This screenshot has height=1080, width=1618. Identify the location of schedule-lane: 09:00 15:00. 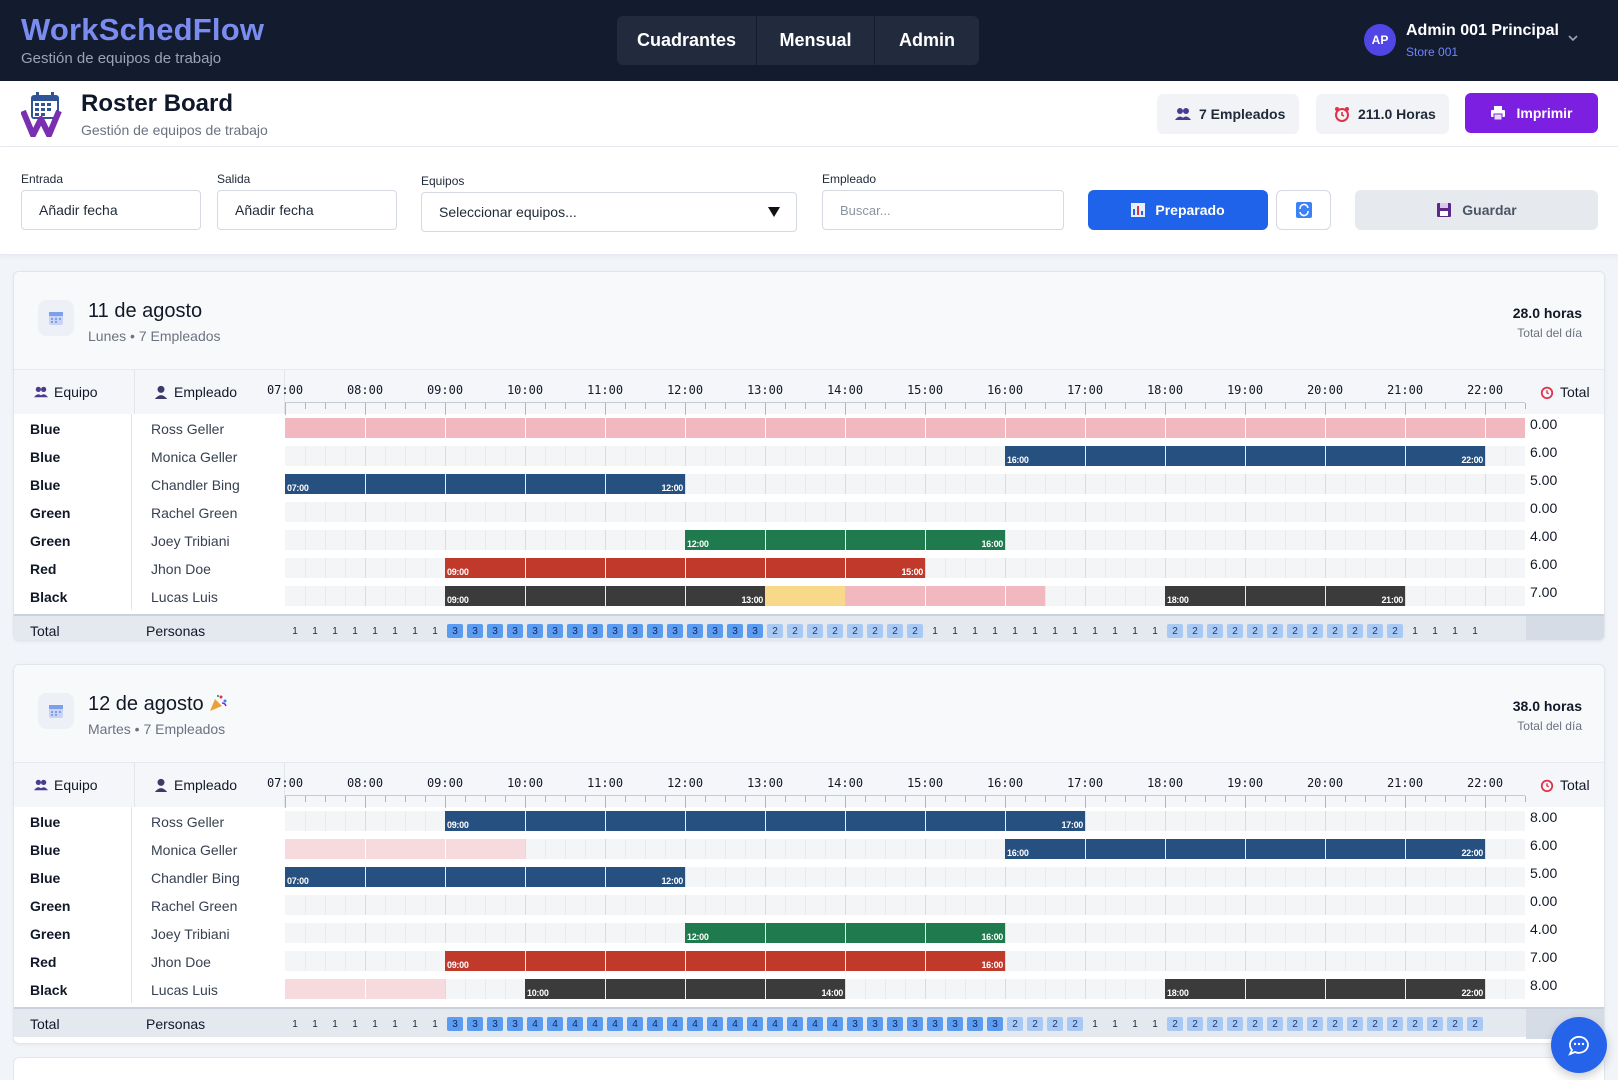
(905, 568).